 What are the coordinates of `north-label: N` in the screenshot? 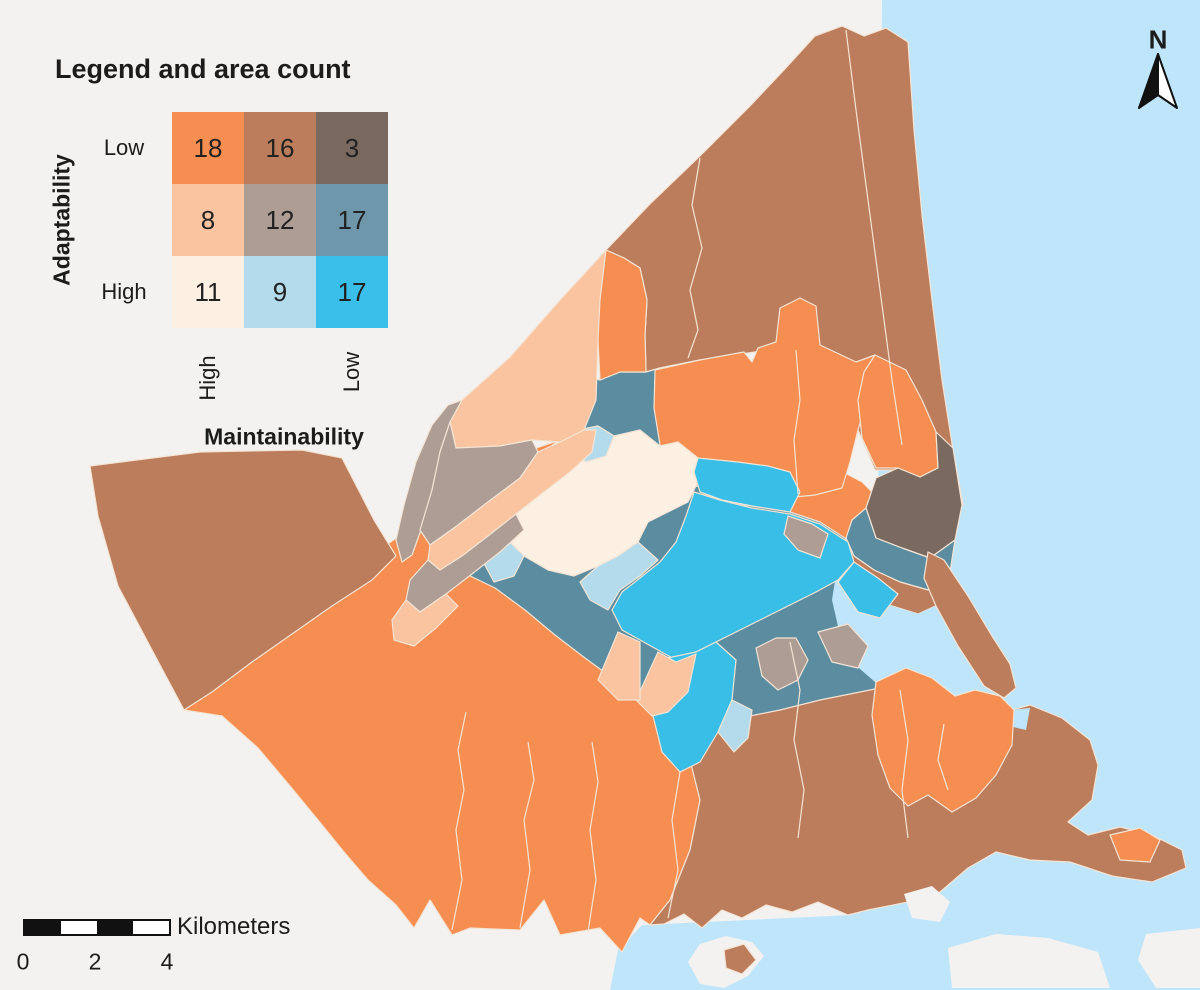 It's located at (1158, 39).